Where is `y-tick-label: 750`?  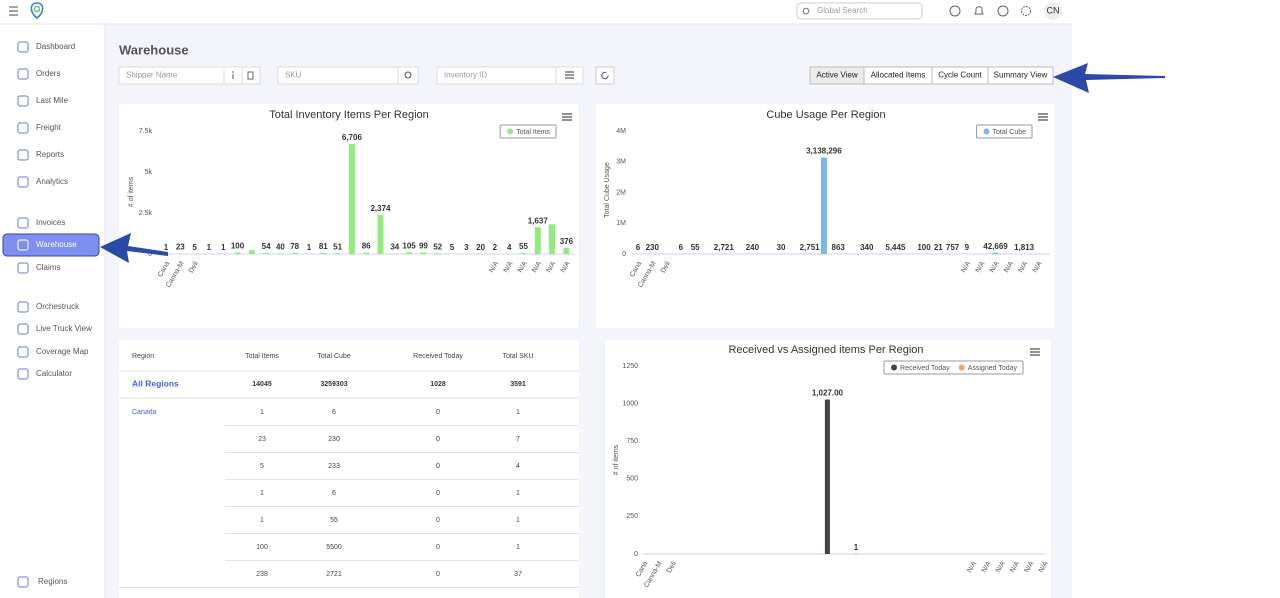
y-tick-label: 750 is located at coordinates (632, 441).